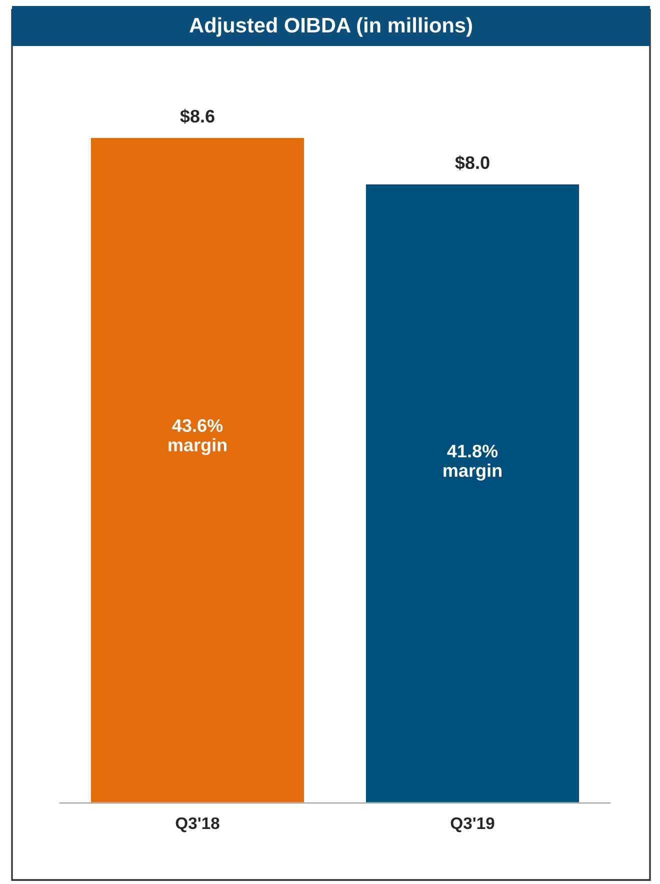 The image size is (660, 884). Describe the element at coordinates (331, 27) in the screenshot. I see `chart-title: Adjusted OIBDA (in millions)` at that location.